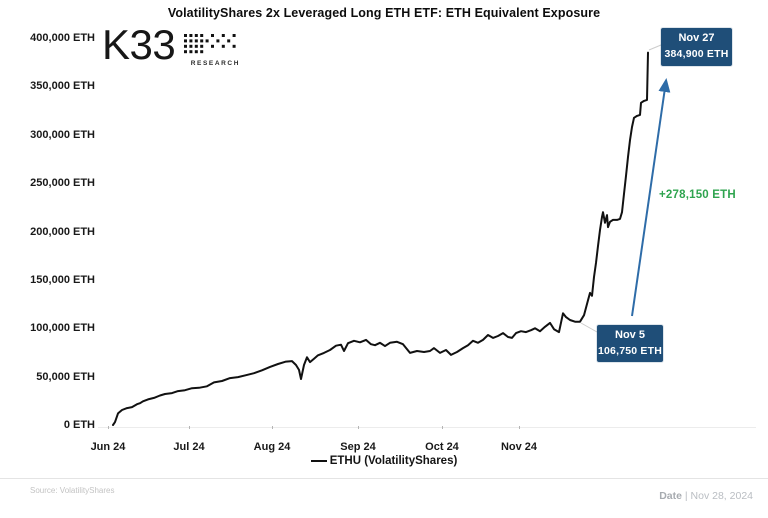  What do you see at coordinates (318, 461) in the screenshot?
I see `legend-line-swatch` at bounding box center [318, 461].